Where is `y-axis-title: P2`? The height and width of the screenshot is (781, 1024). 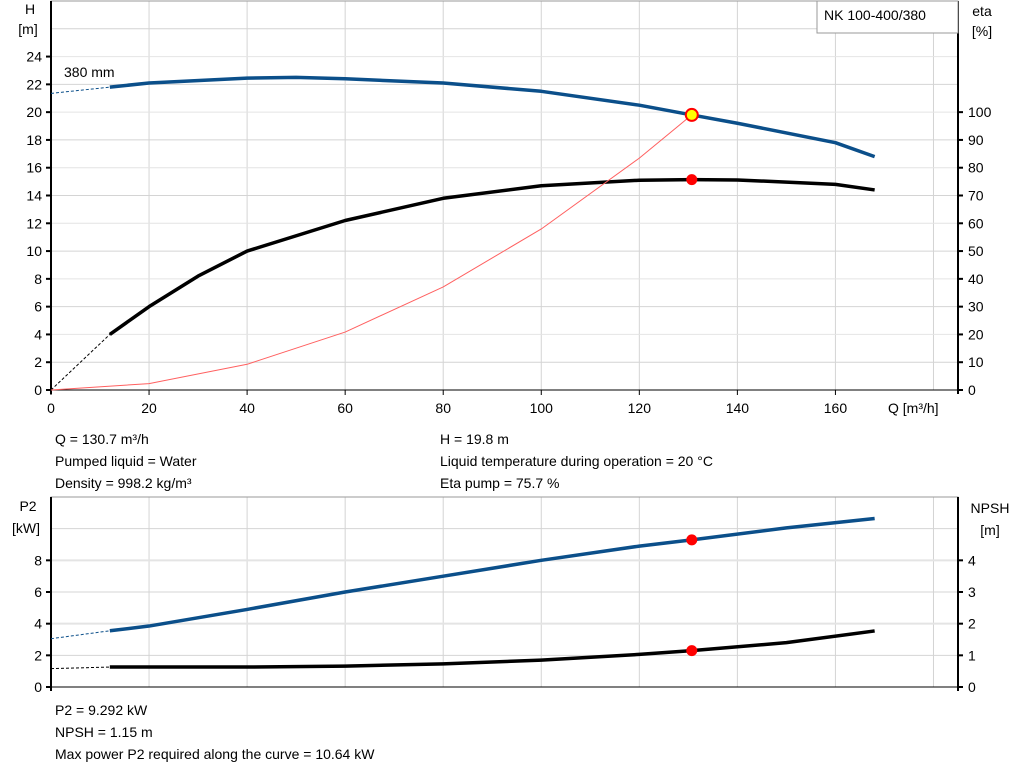 y-axis-title: P2 is located at coordinates (27, 506).